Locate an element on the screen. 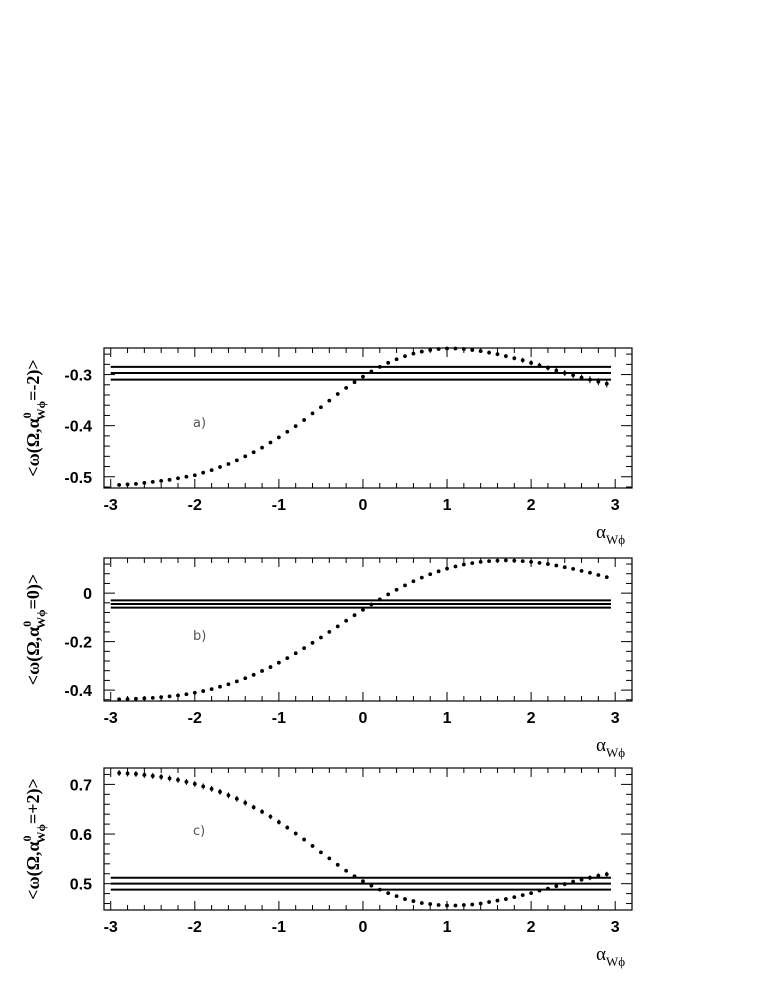 The image size is (758, 981). y-tick-label: -0.4 is located at coordinates (78, 691).